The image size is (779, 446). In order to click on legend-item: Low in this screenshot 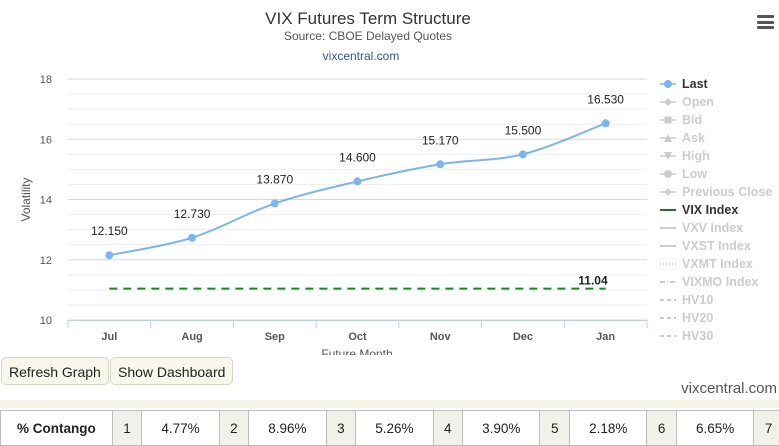, I will do `click(719, 174)`.